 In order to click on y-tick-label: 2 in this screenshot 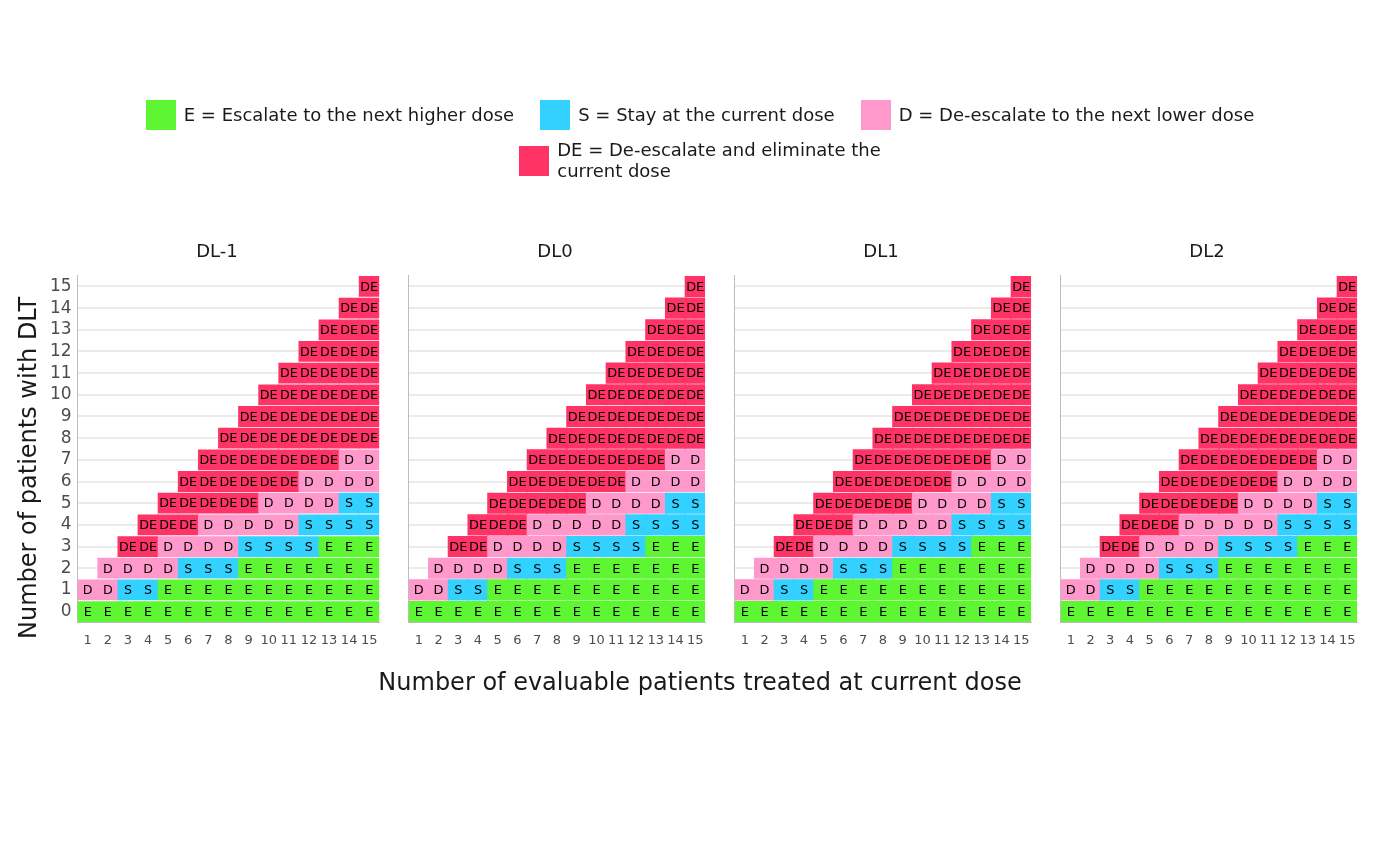, I will do `click(66, 566)`.